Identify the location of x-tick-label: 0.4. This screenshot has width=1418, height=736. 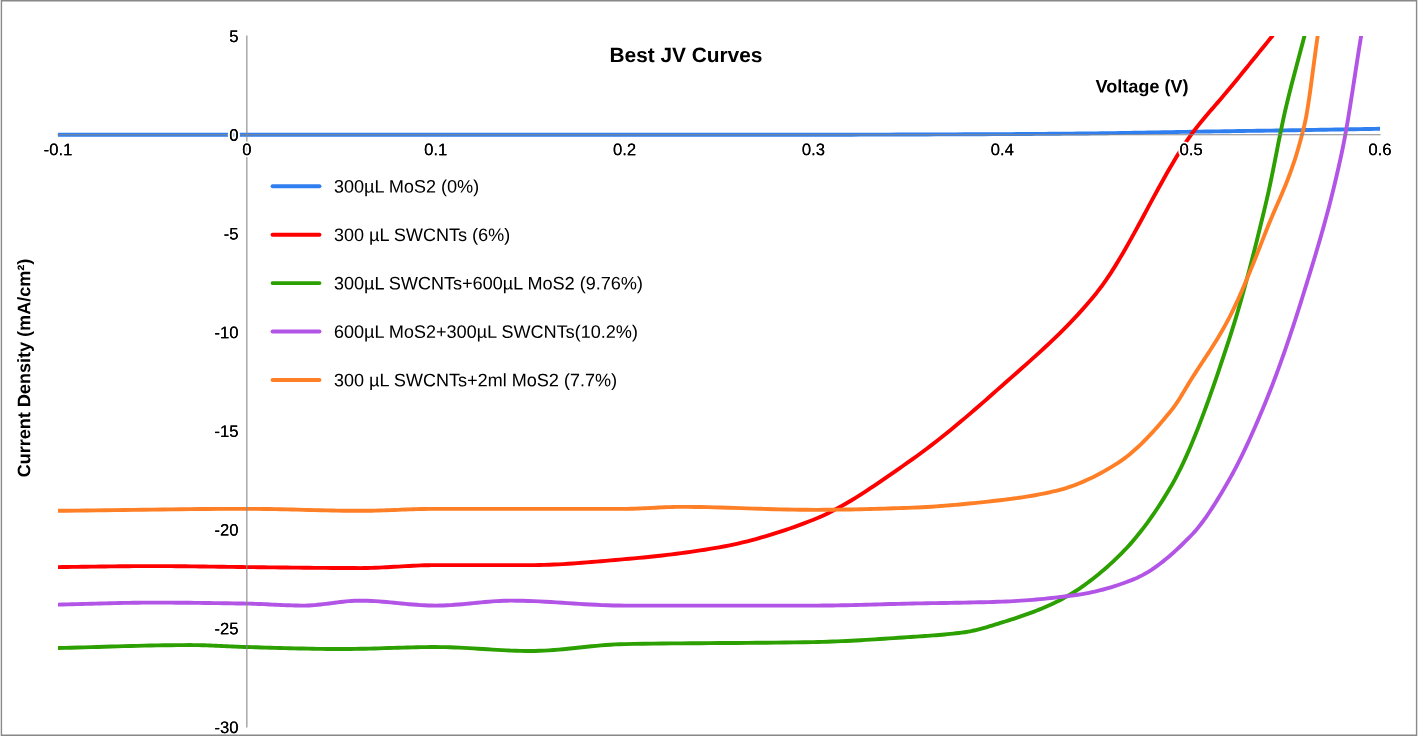
(1002, 149).